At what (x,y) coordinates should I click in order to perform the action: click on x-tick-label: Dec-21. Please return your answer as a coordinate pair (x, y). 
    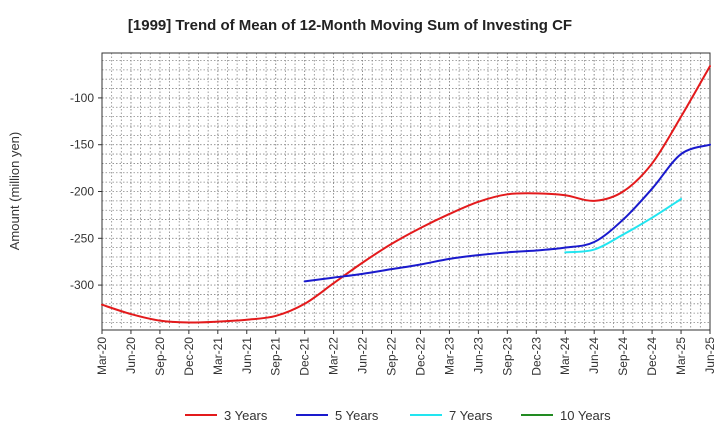
    Looking at the image, I should click on (305, 356).